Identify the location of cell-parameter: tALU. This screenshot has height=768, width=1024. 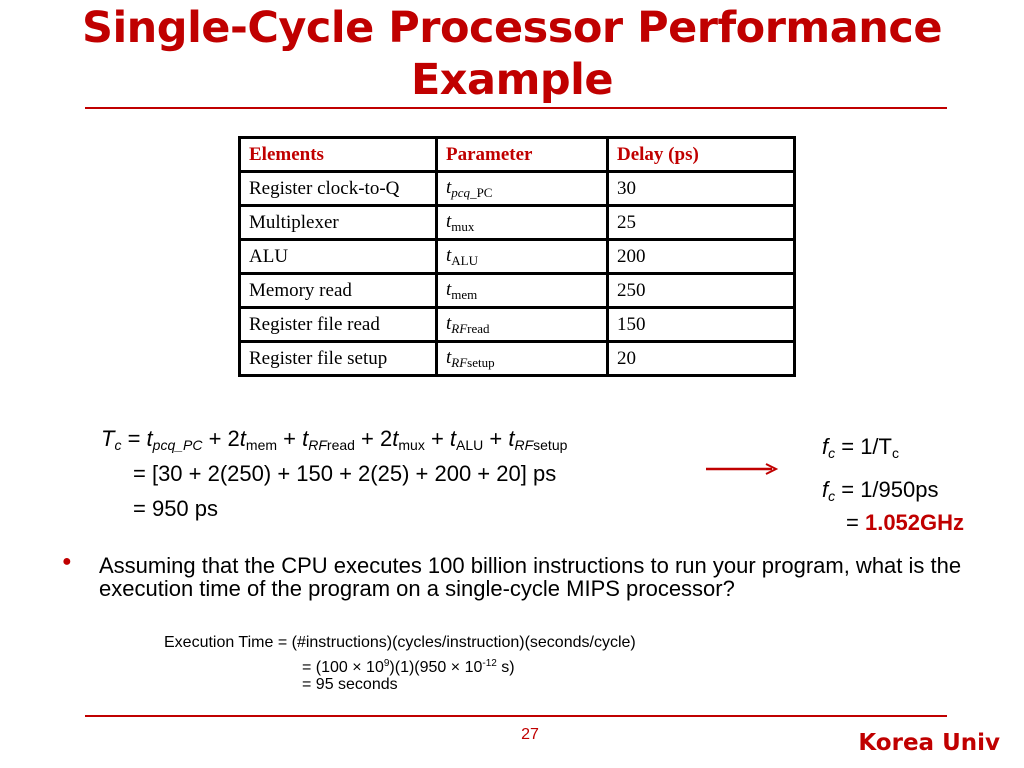
(522, 256).